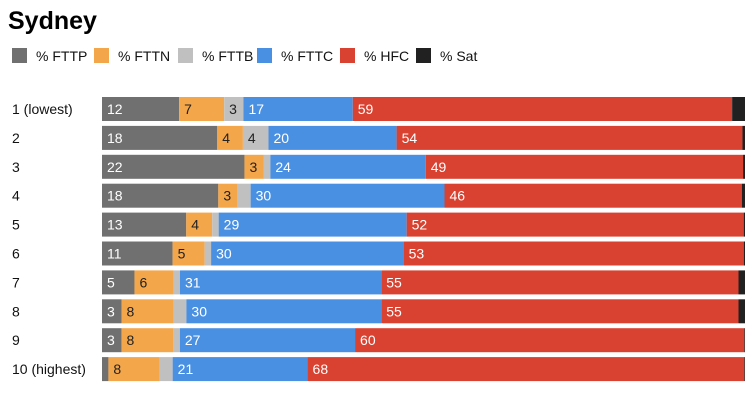 The image size is (754, 414). Describe the element at coordinates (420, 225) in the screenshot. I see `data-label: 52` at that location.